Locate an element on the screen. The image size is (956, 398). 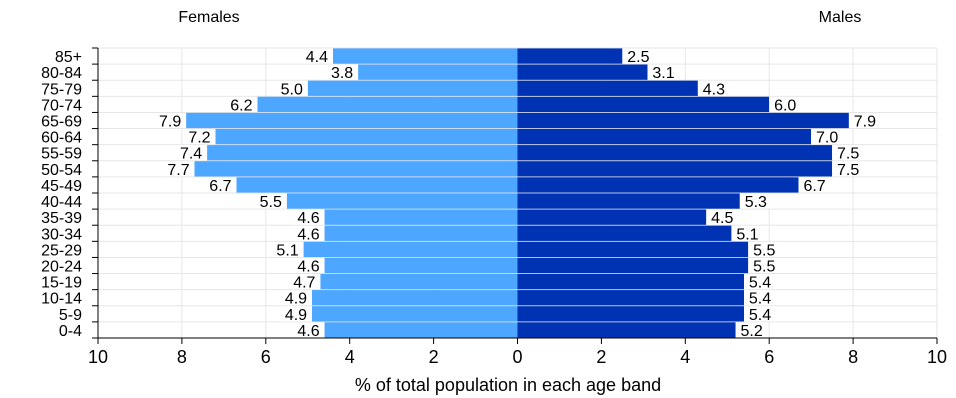
legend-males: Males is located at coordinates (840, 17).